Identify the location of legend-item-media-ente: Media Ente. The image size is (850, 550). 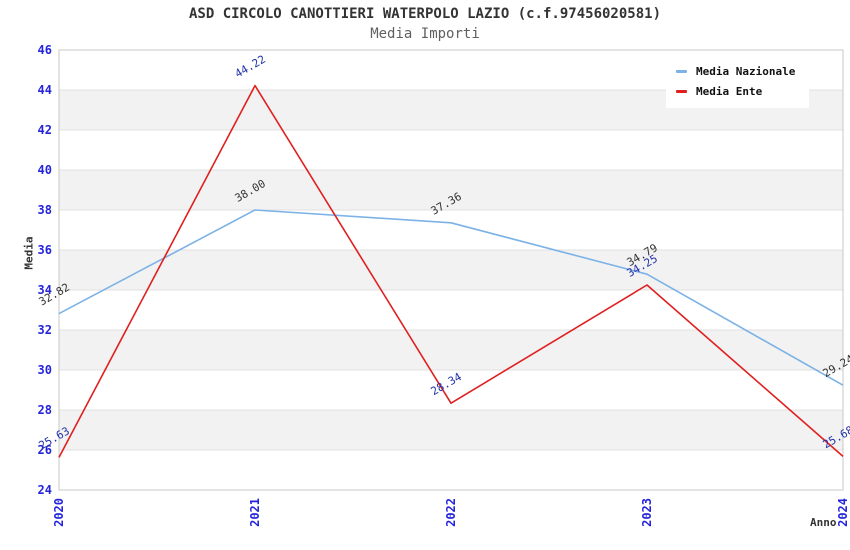
(735, 91).